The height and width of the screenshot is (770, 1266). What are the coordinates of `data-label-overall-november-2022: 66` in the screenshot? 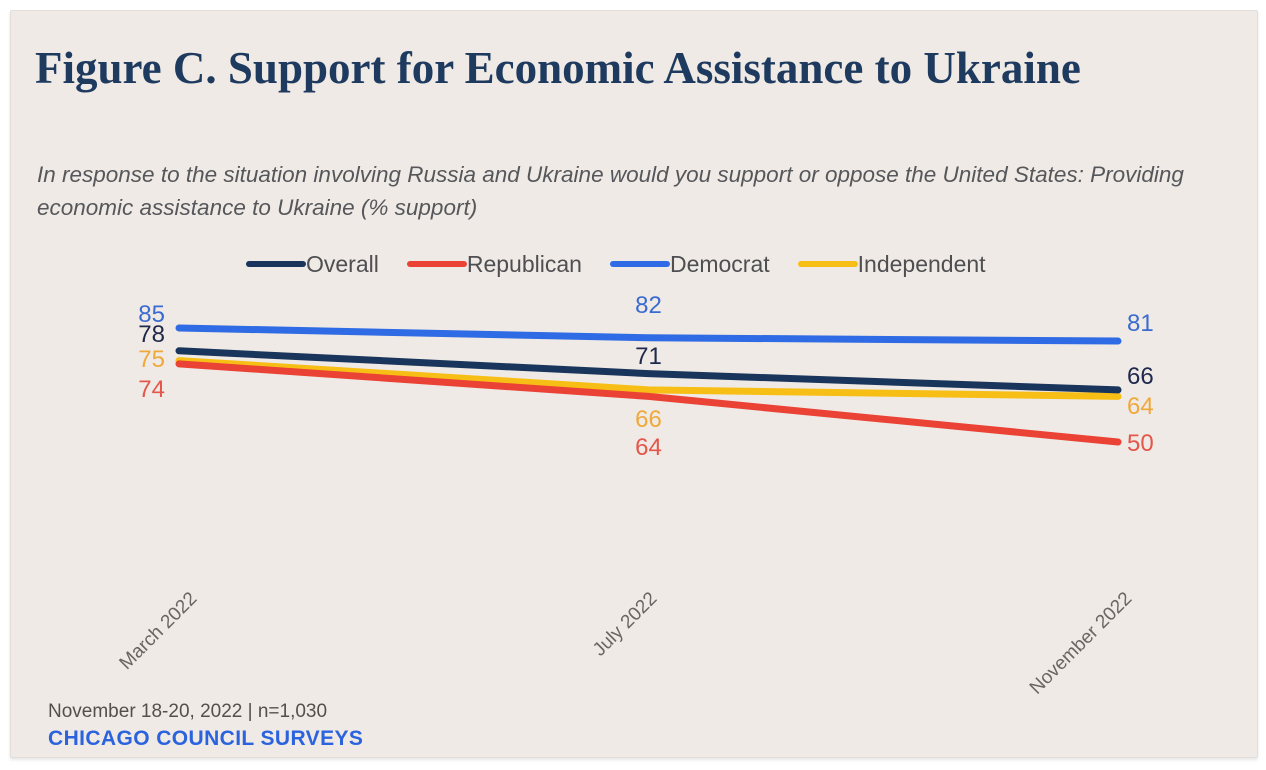 It's located at (1140, 376).